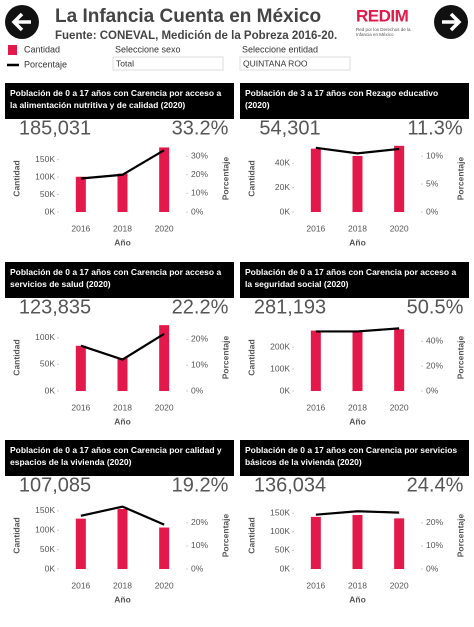 The height and width of the screenshot is (627, 474). I want to click on back-button, so click(22, 22).